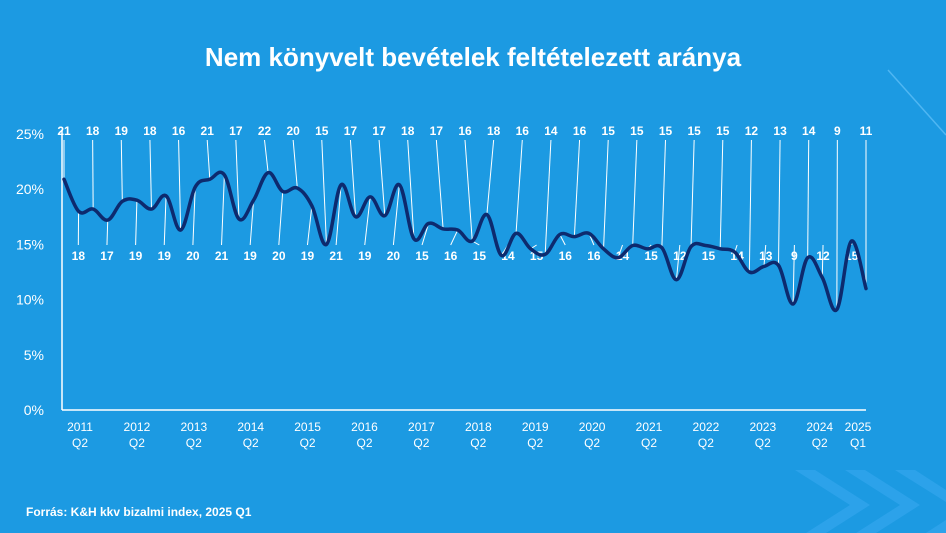 This screenshot has width=946, height=533. What do you see at coordinates (137, 427) in the screenshot?
I see `x-tick-year-label: 2012` at bounding box center [137, 427].